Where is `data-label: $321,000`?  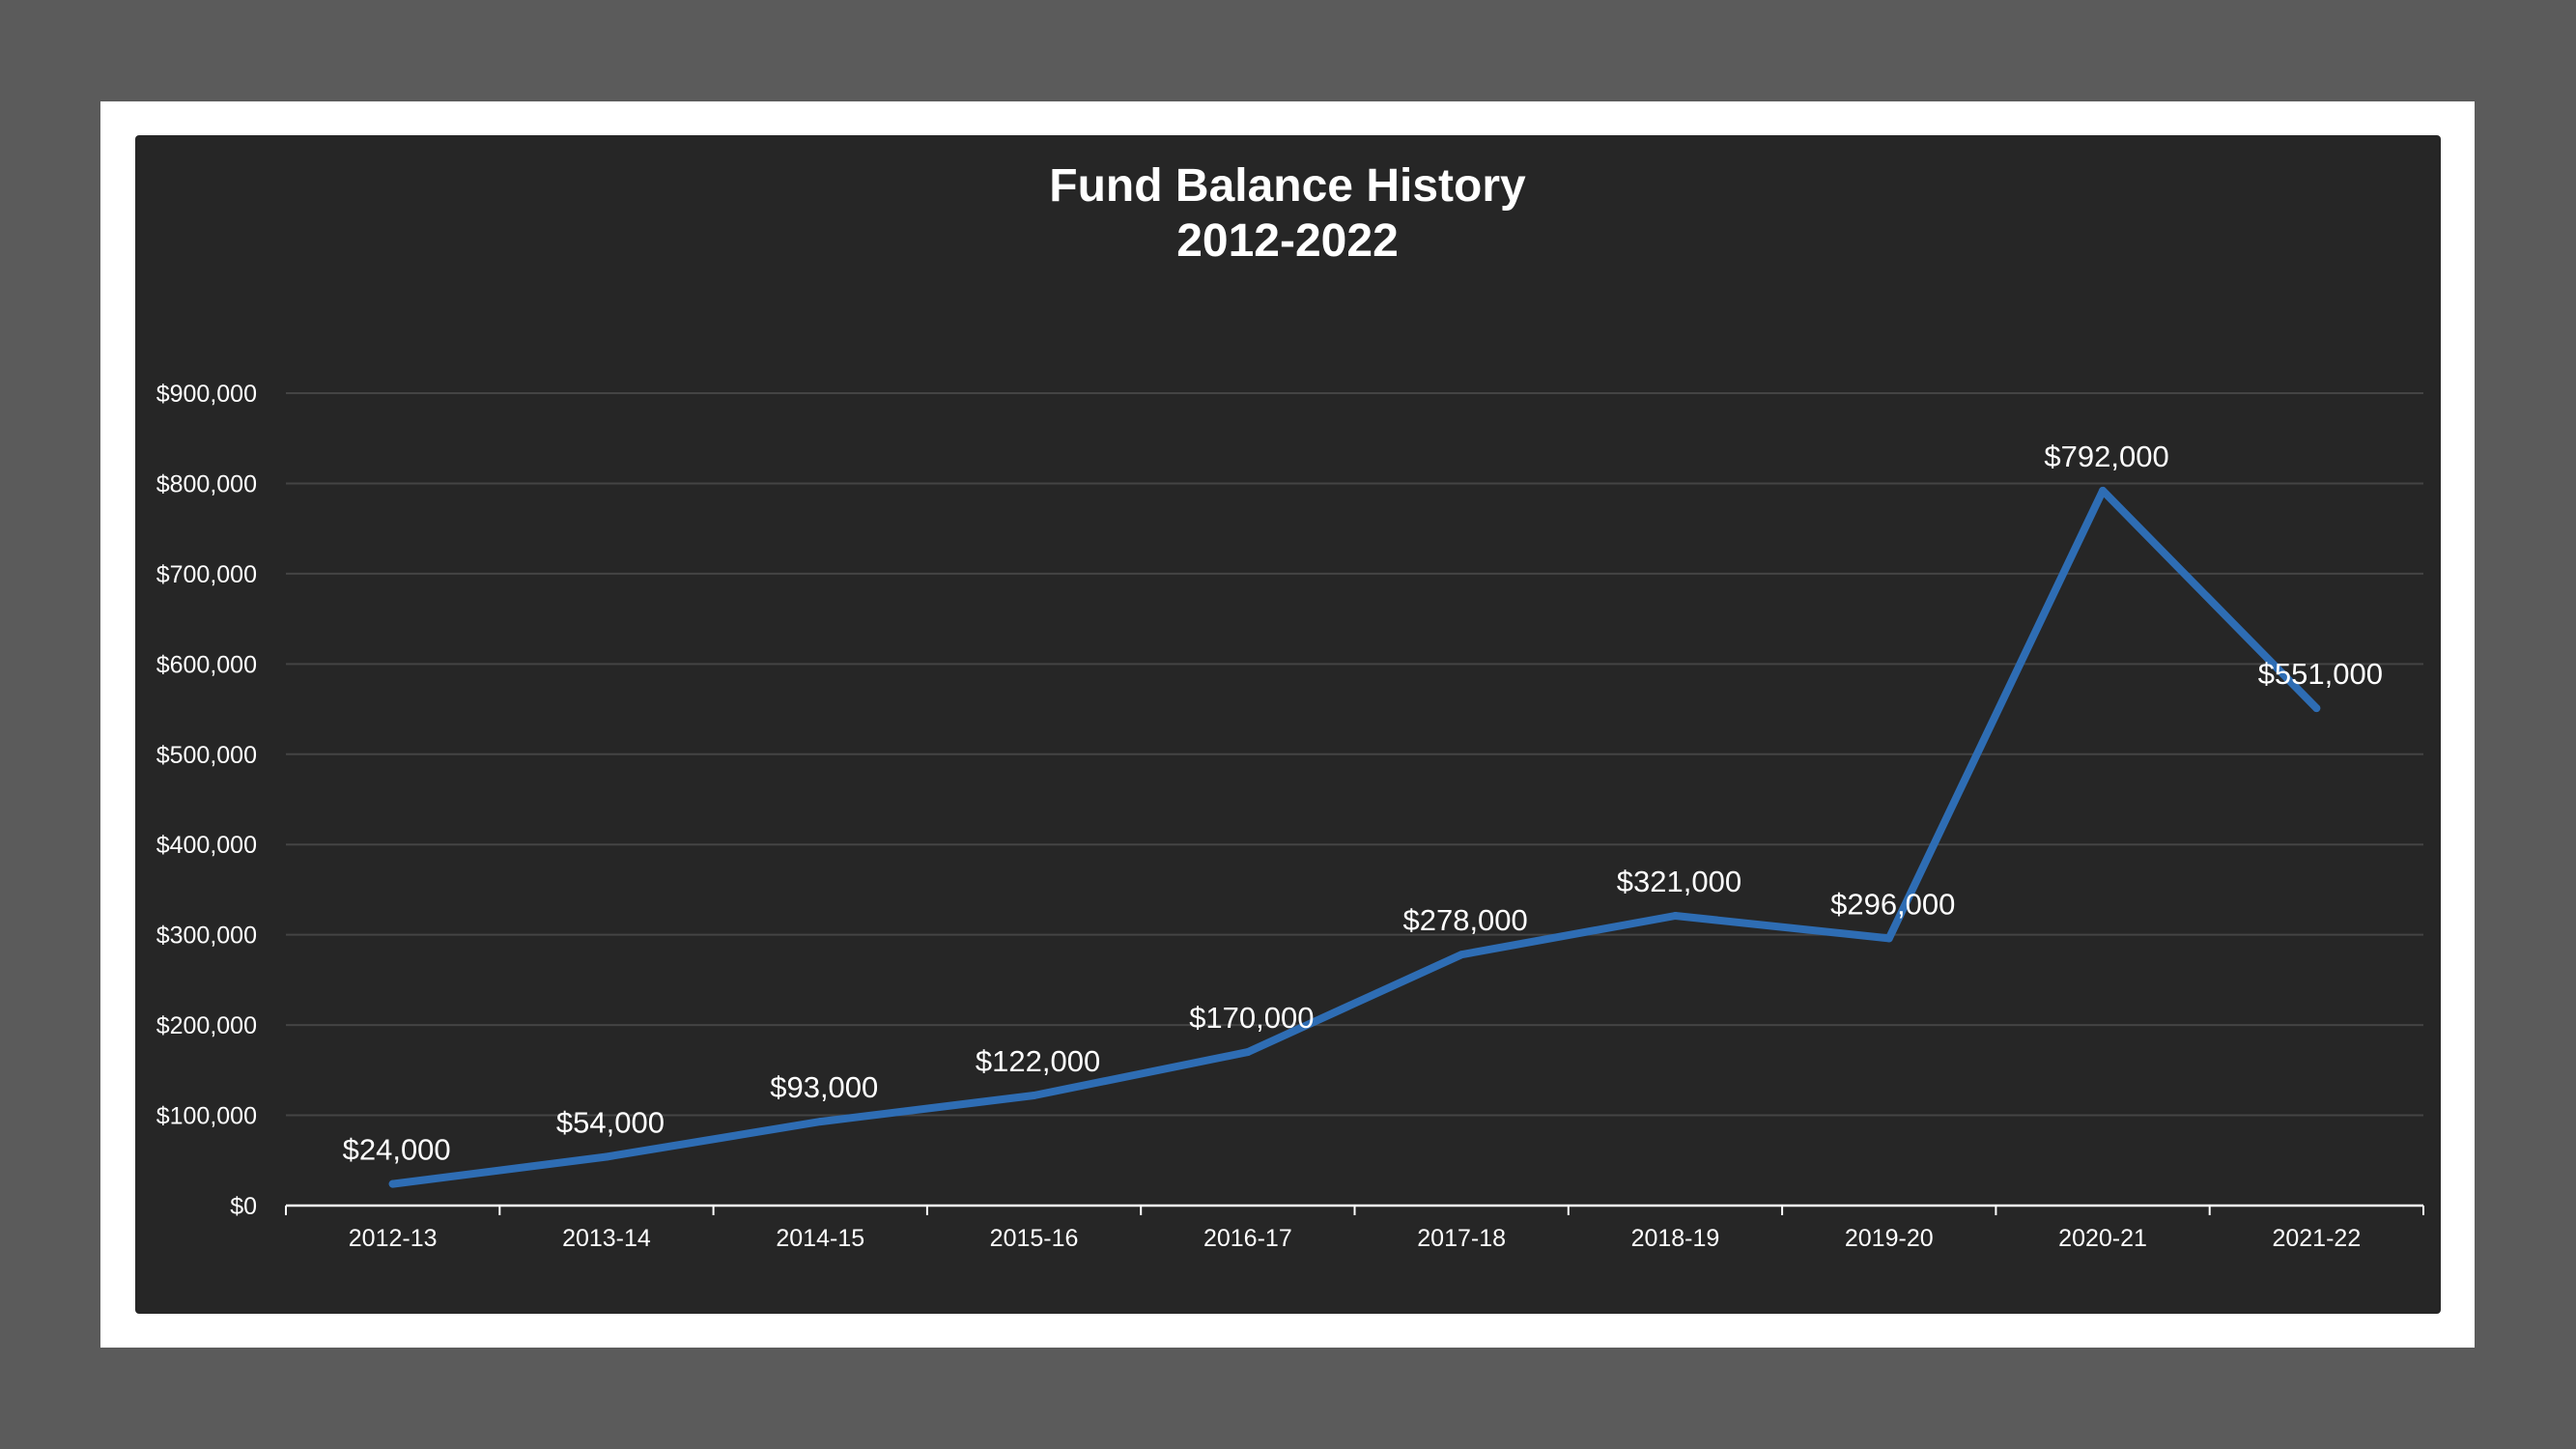 data-label: $321,000 is located at coordinates (1679, 881).